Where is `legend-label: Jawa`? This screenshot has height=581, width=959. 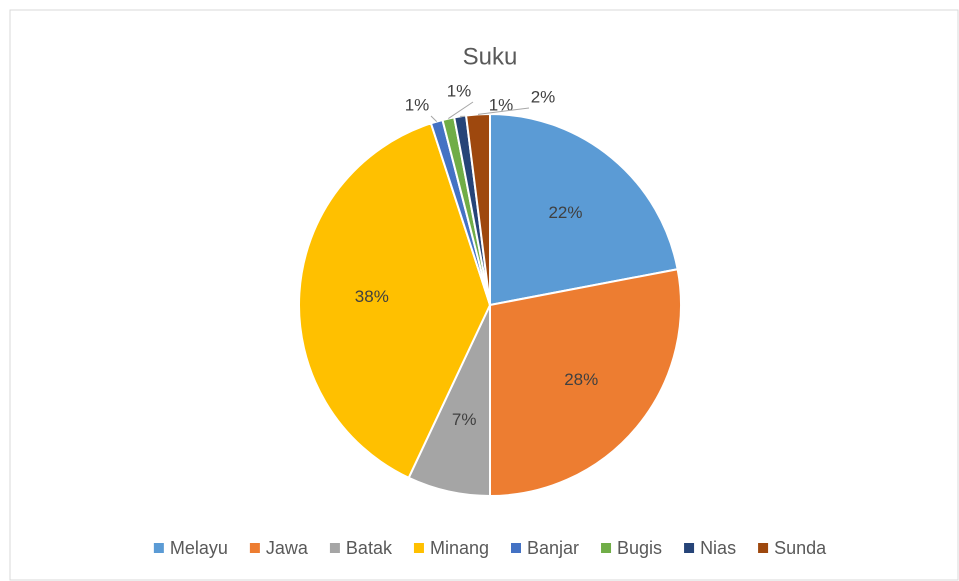
legend-label: Jawa is located at coordinates (287, 548).